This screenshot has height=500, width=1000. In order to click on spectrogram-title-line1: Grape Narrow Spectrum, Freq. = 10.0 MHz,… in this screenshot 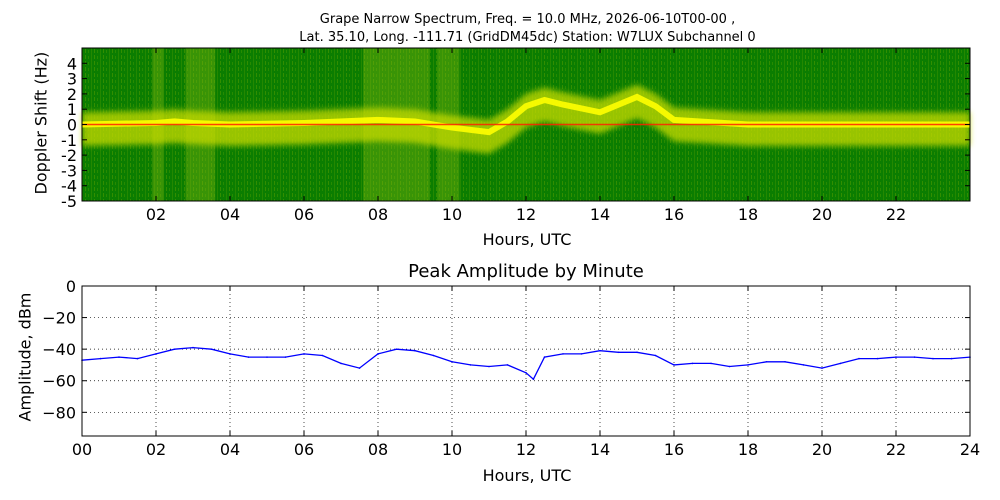, I will do `click(527, 19)`.